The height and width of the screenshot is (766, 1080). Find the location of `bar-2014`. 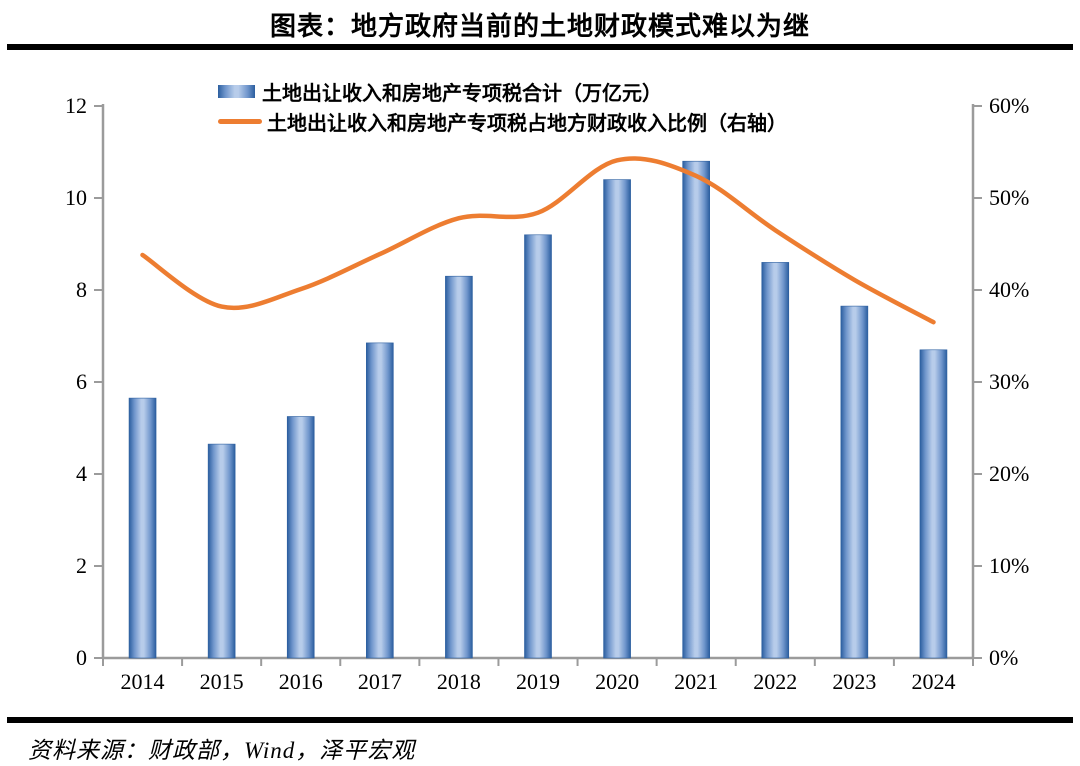

bar-2014 is located at coordinates (142, 528).